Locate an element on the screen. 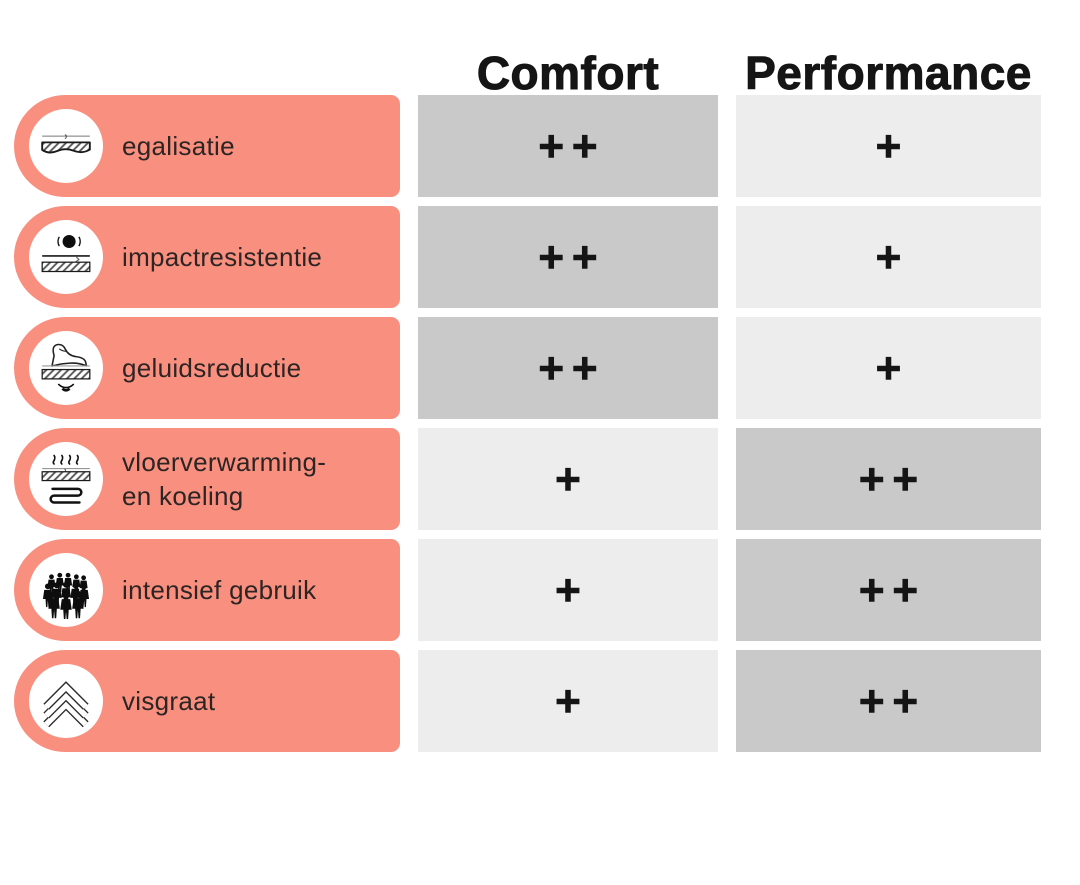 This screenshot has height=885, width=1080. table-header-row: Comfort Performance is located at coordinates (540, 50).